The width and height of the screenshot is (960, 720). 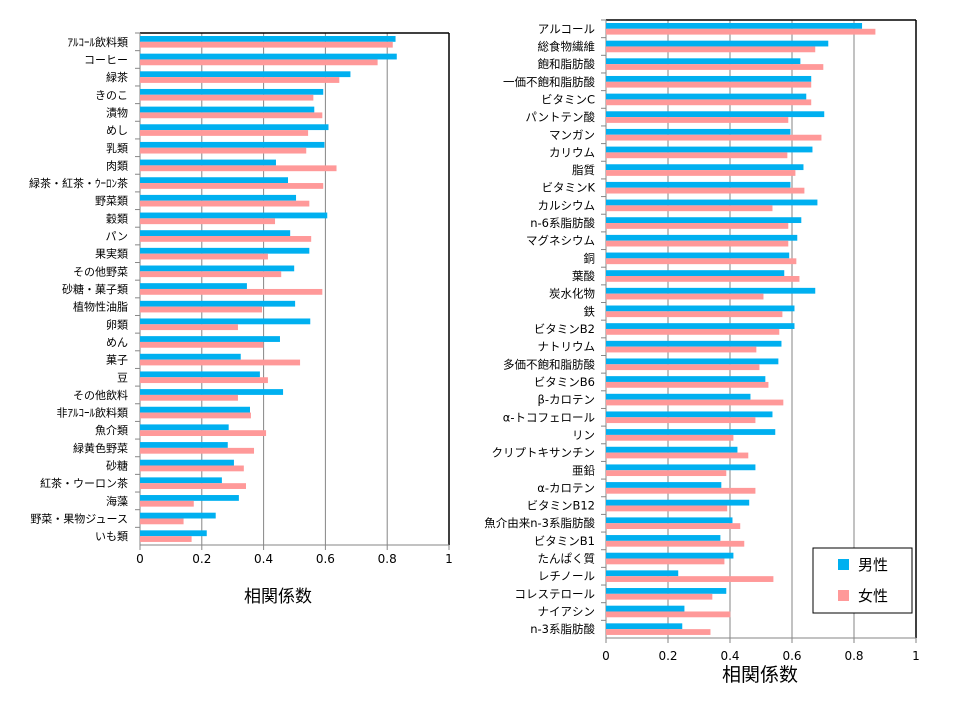 What do you see at coordinates (117, 165) in the screenshot?
I see `category-label: 肉類` at bounding box center [117, 165].